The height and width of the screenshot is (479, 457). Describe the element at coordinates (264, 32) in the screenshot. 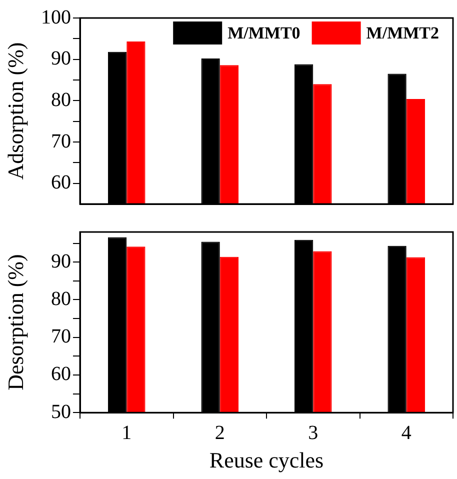

I see `legend-label: M/MMT0` at that location.